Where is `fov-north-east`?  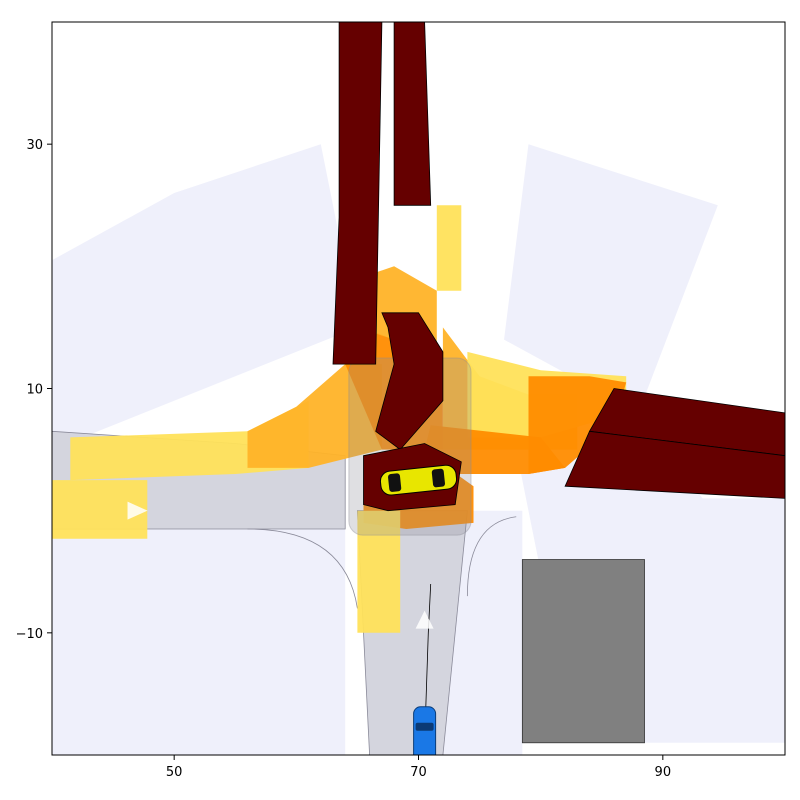
fov-north-east is located at coordinates (611, 278).